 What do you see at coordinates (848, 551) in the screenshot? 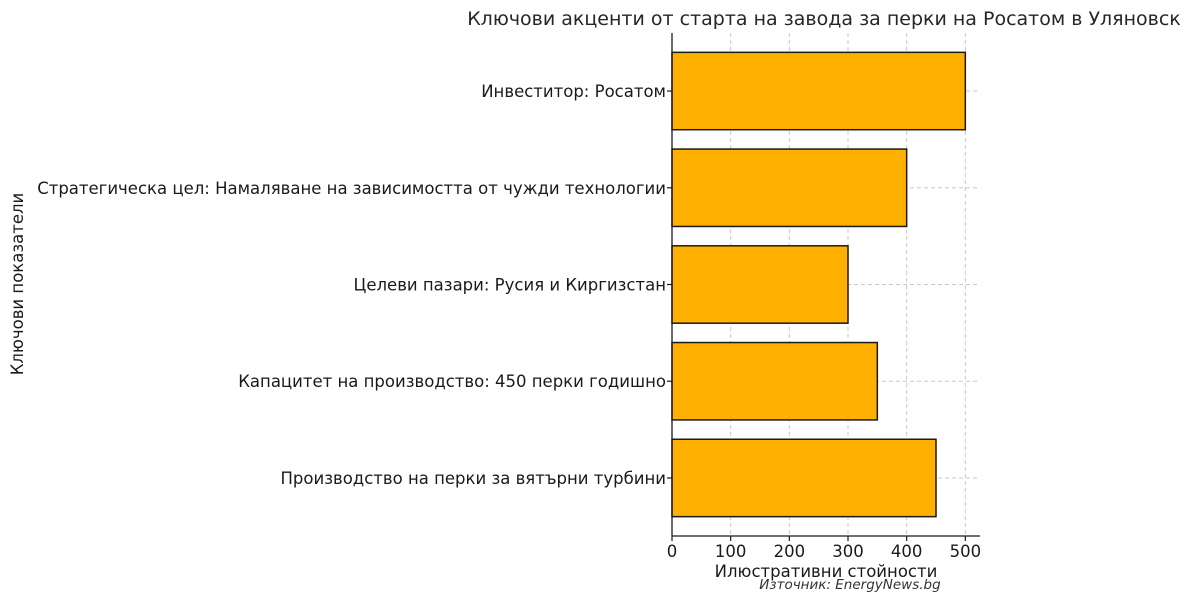
I see `x-tick-label: 300` at bounding box center [848, 551].